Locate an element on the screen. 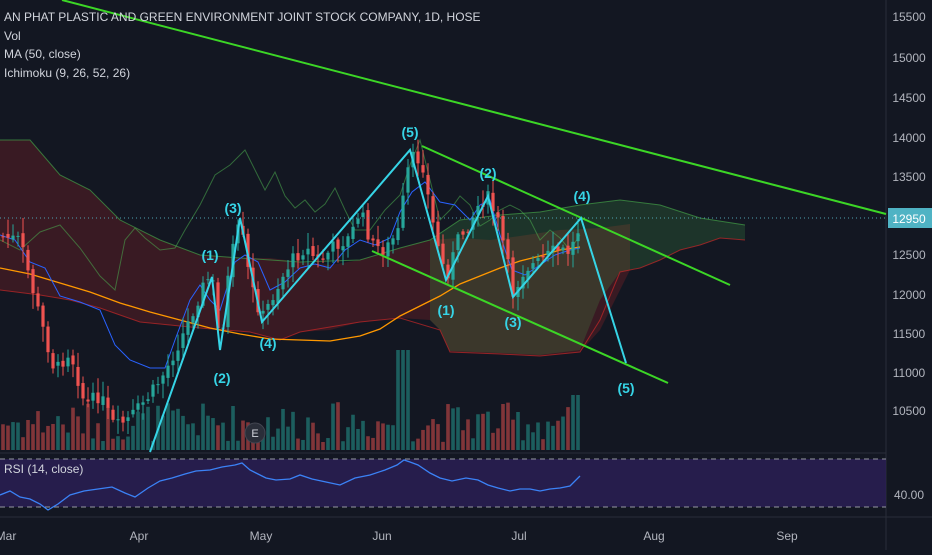  indicator-ichimoku: Ichimoku (9, 26, 52, 26) is located at coordinates (67, 72).